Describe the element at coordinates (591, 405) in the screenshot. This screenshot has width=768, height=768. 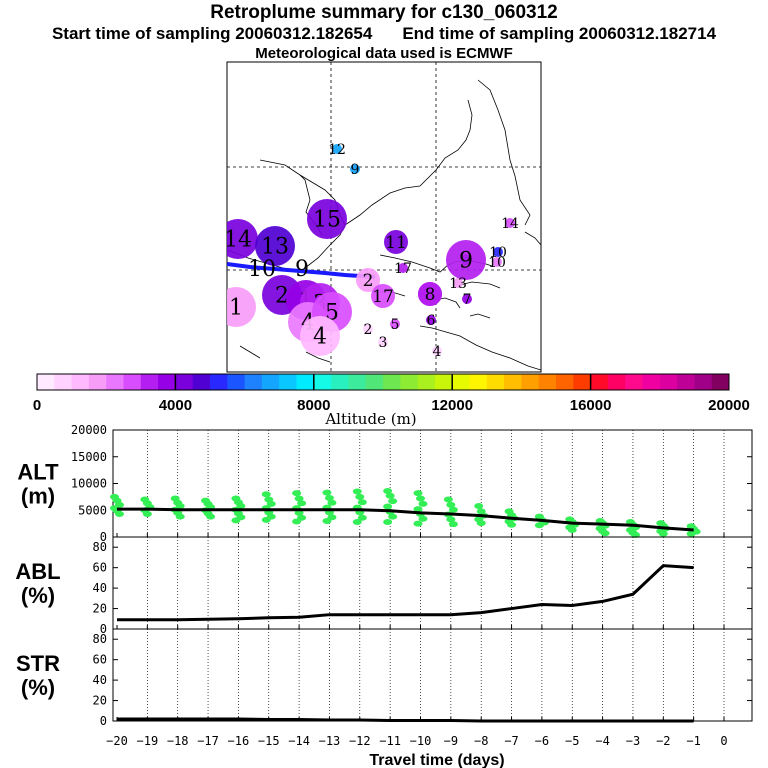
I see `colorbar-tick-label: 16000` at that location.